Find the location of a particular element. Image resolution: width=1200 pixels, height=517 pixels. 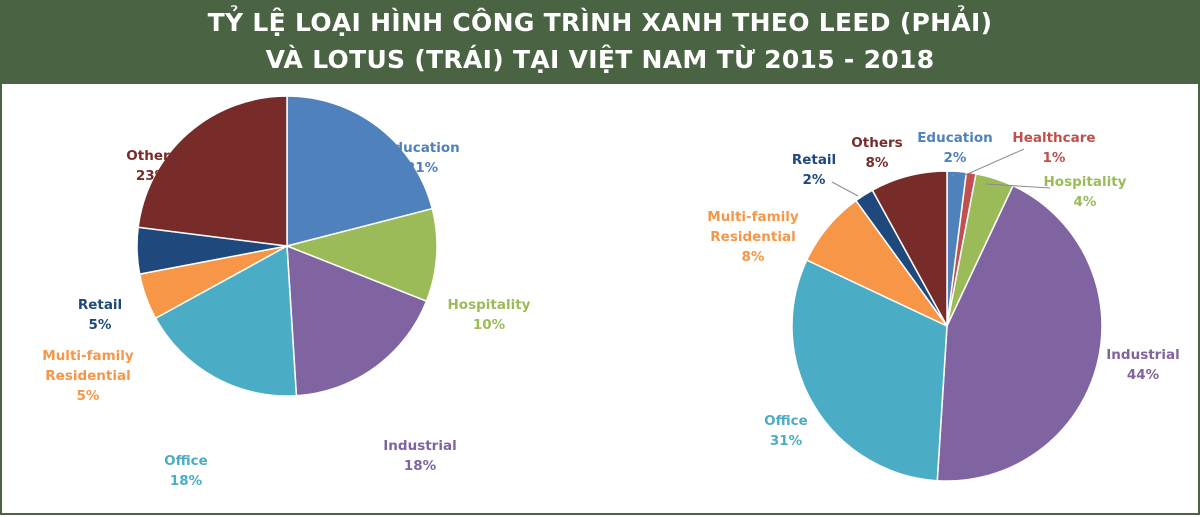

leed-label-office: Office 31% is located at coordinates (786, 431).